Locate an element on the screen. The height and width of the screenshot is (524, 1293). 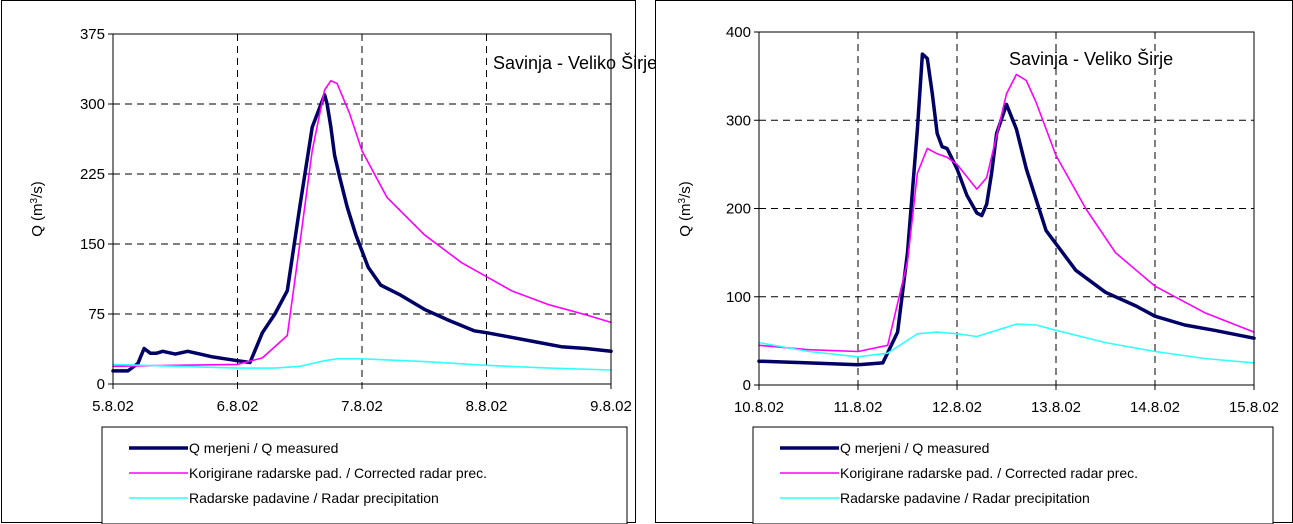
y-tick-label: 150 is located at coordinates (92, 244).